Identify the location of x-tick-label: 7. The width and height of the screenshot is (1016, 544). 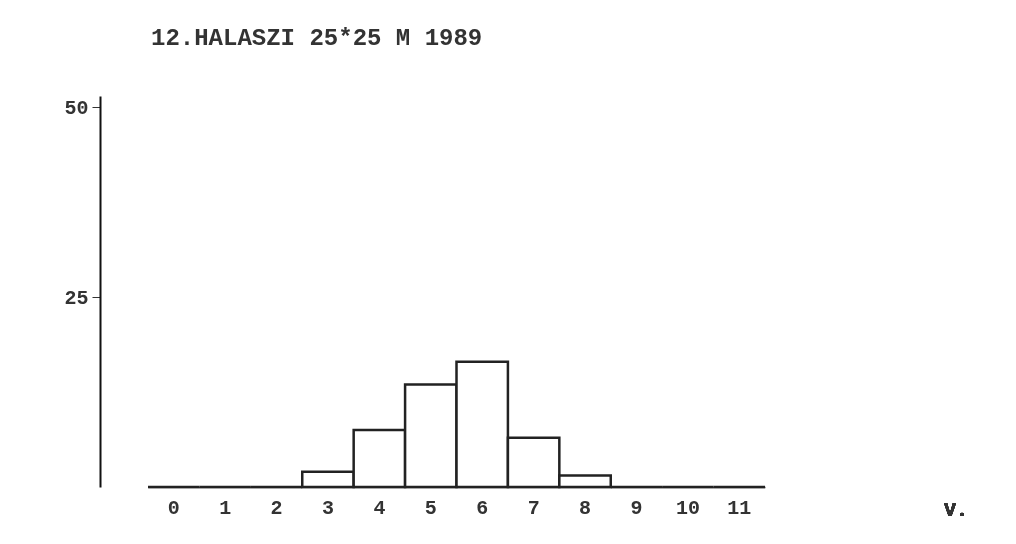
(533, 508).